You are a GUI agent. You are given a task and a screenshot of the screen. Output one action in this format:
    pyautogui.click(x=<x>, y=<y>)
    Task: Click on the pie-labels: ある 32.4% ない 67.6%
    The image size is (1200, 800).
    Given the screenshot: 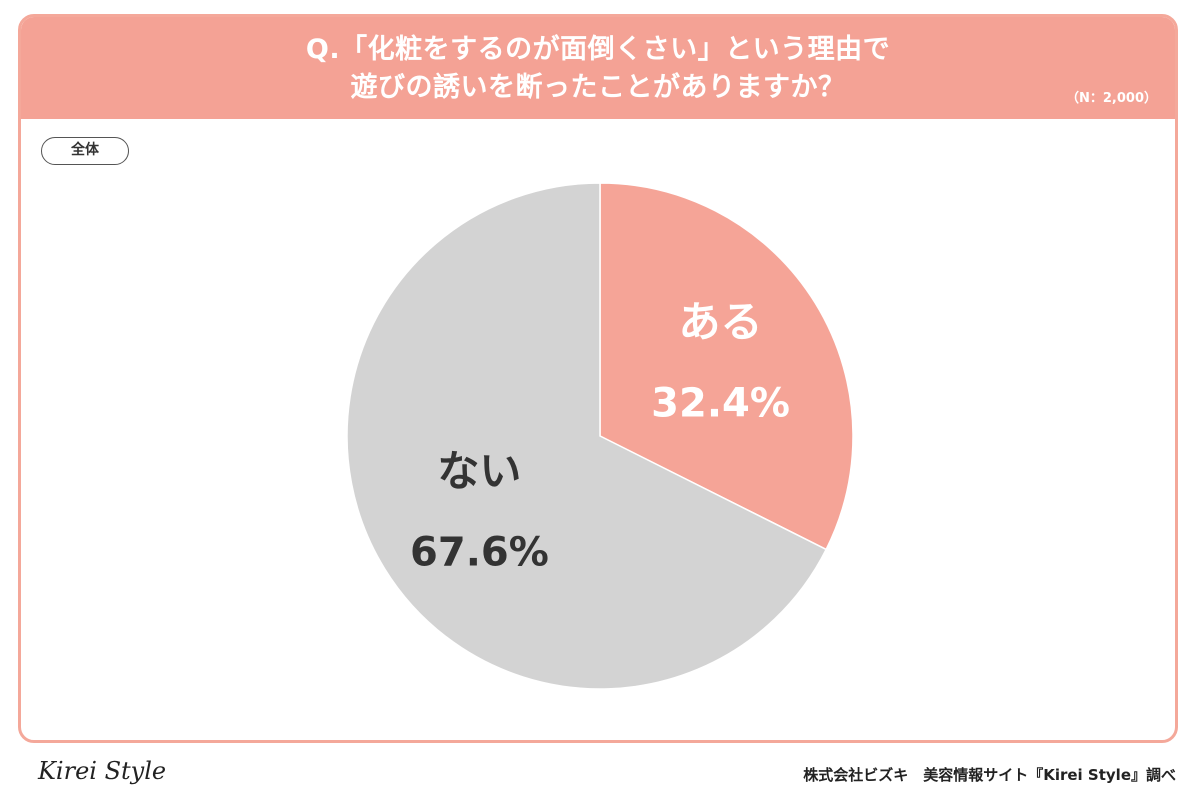 What is the action you would take?
    pyautogui.click(x=600, y=437)
    